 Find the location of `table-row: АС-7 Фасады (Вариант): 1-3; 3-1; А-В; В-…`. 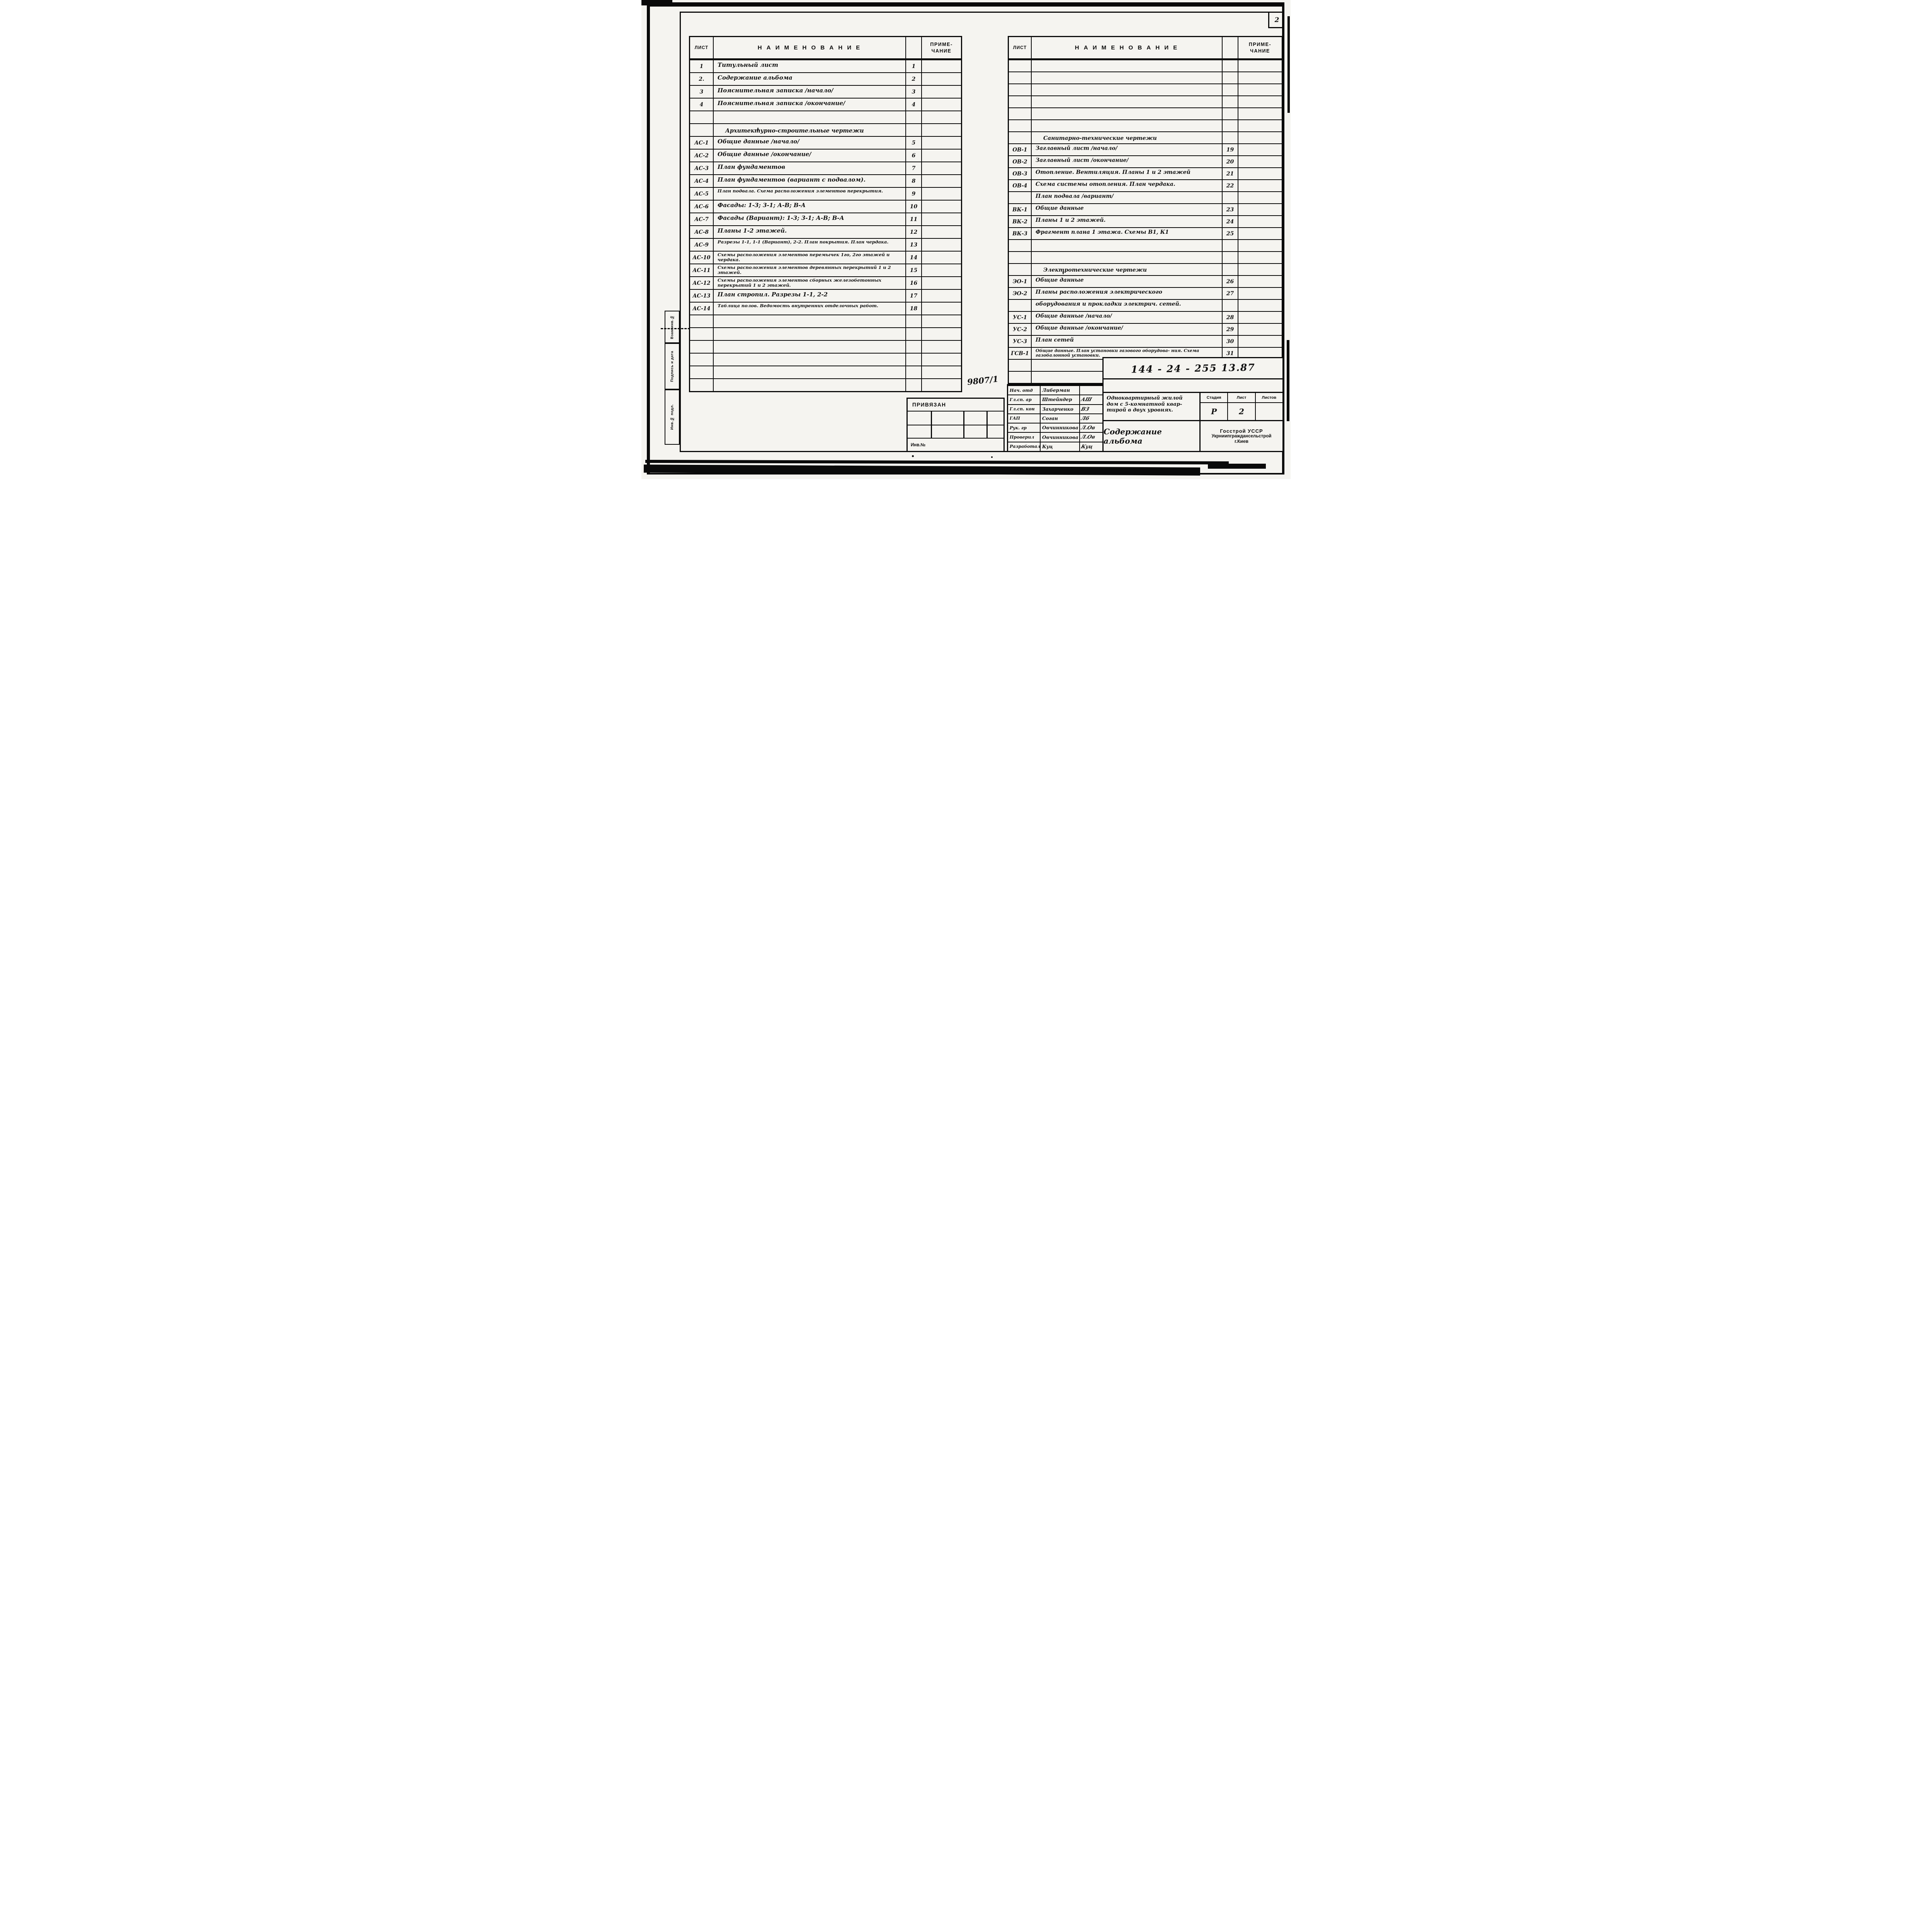

table-row: АС-7 Фасады (Вариант): 1-3; 3-1; А-В; В-… is located at coordinates (826, 219).